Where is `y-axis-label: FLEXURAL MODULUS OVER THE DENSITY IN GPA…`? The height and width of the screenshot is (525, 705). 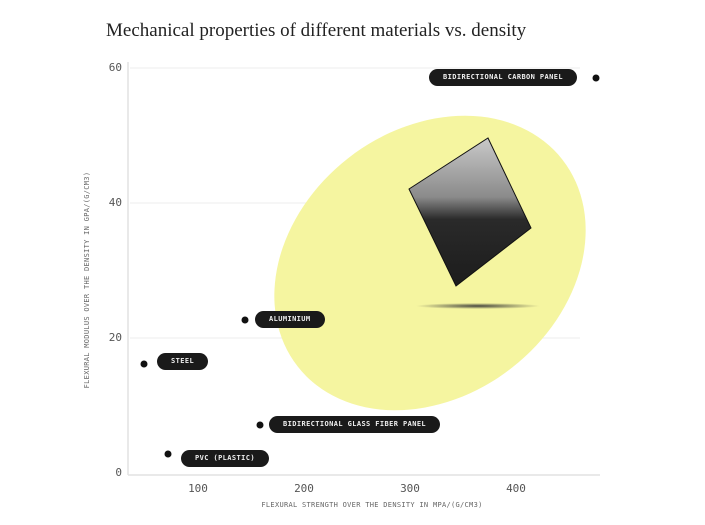
y-axis-label: FLEXURAL MODULUS OVER THE DENSITY IN GPA… is located at coordinates (87, 280).